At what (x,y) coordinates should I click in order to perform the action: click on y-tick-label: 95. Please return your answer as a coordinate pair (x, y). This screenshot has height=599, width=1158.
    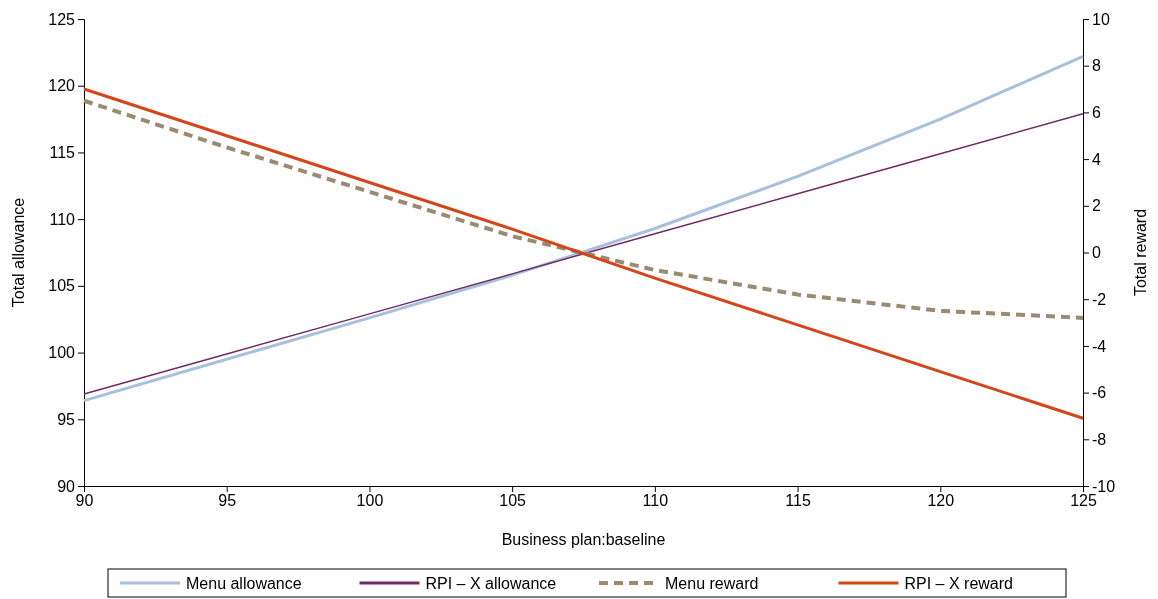
    Looking at the image, I should click on (66, 419).